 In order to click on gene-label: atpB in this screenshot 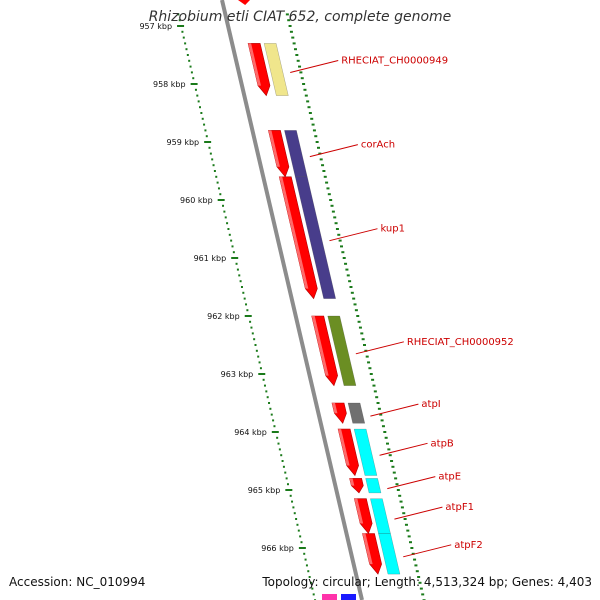, I will do `click(442, 443)`.